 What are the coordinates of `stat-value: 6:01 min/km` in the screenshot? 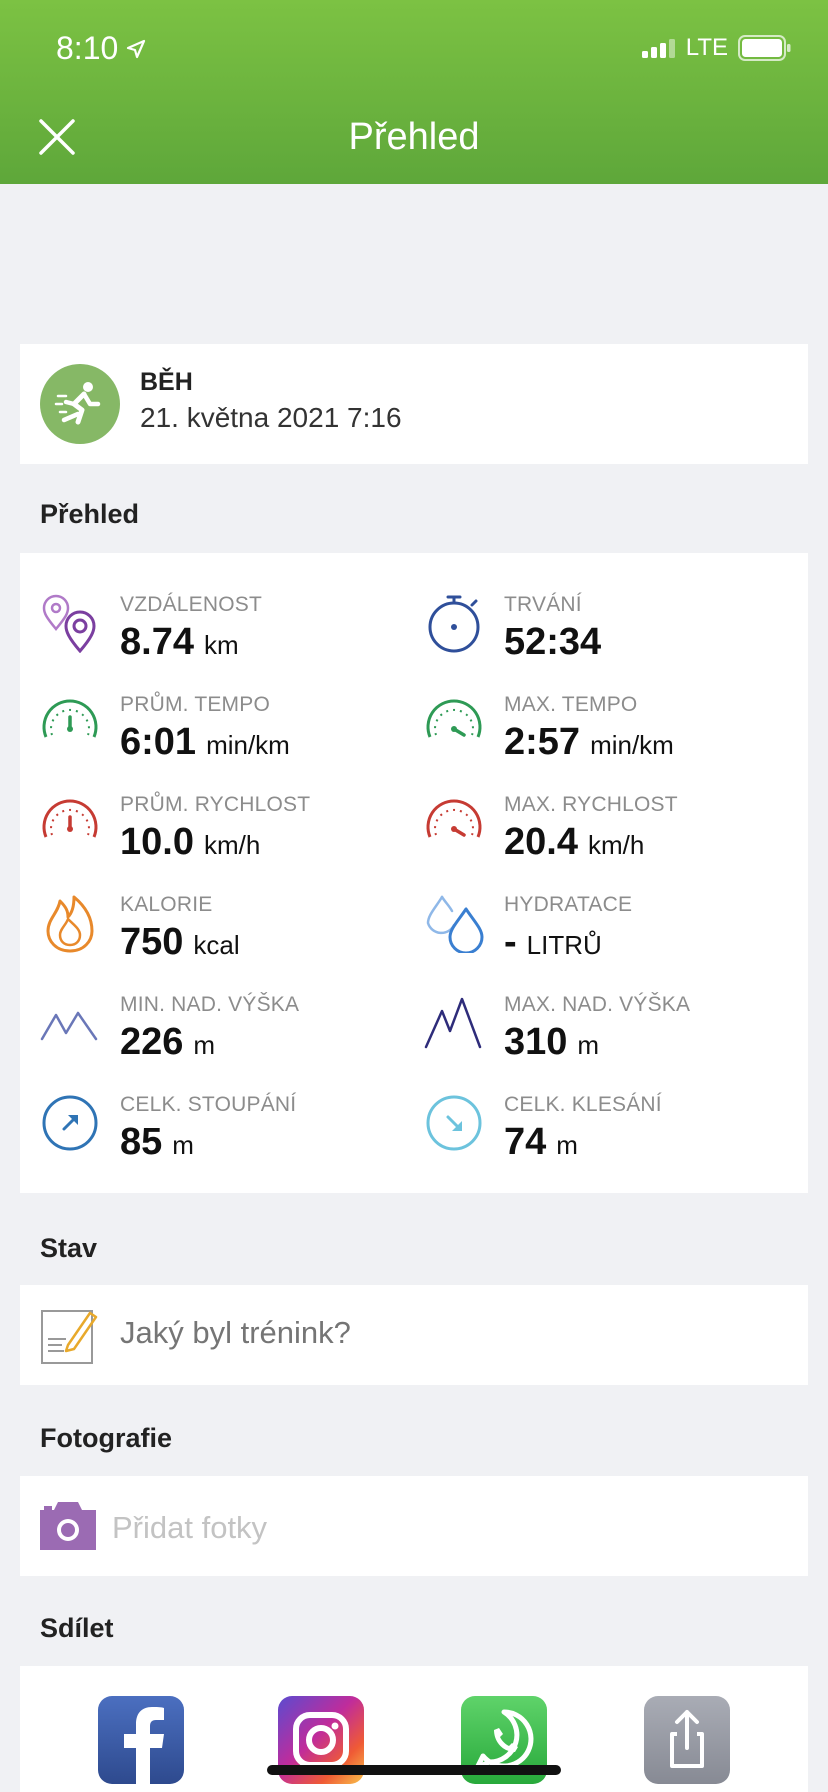 It's located at (205, 742).